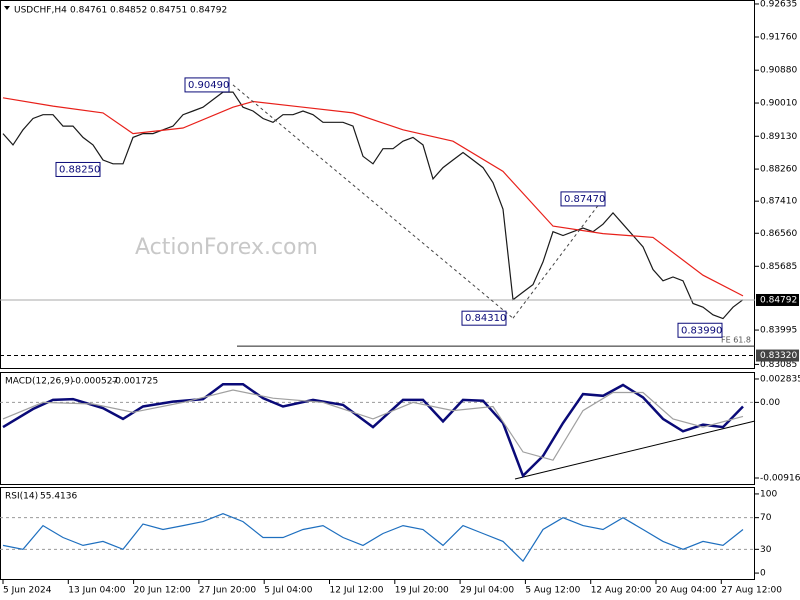 The width and height of the screenshot is (800, 600). I want to click on x-tick-label: 27 Jun 20:00, so click(227, 591).